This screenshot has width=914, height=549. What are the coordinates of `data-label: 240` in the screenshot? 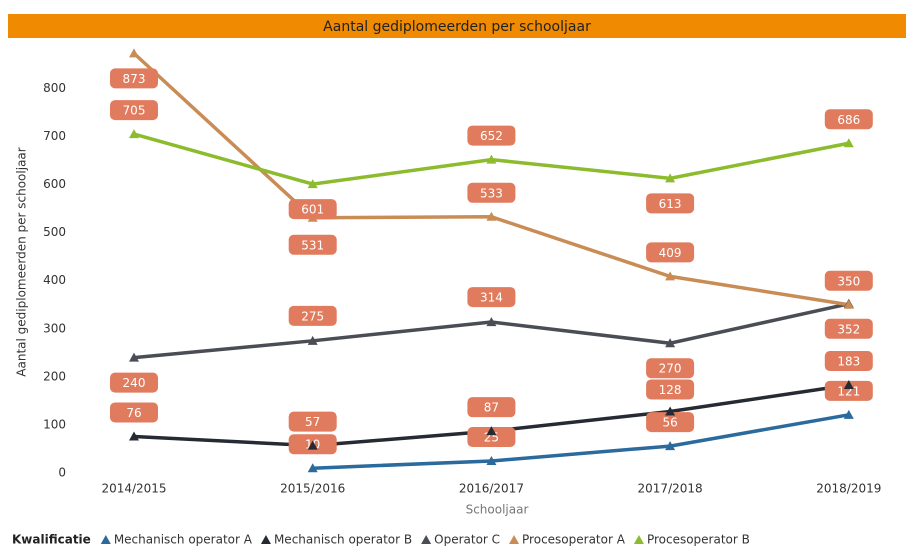 It's located at (134, 383).